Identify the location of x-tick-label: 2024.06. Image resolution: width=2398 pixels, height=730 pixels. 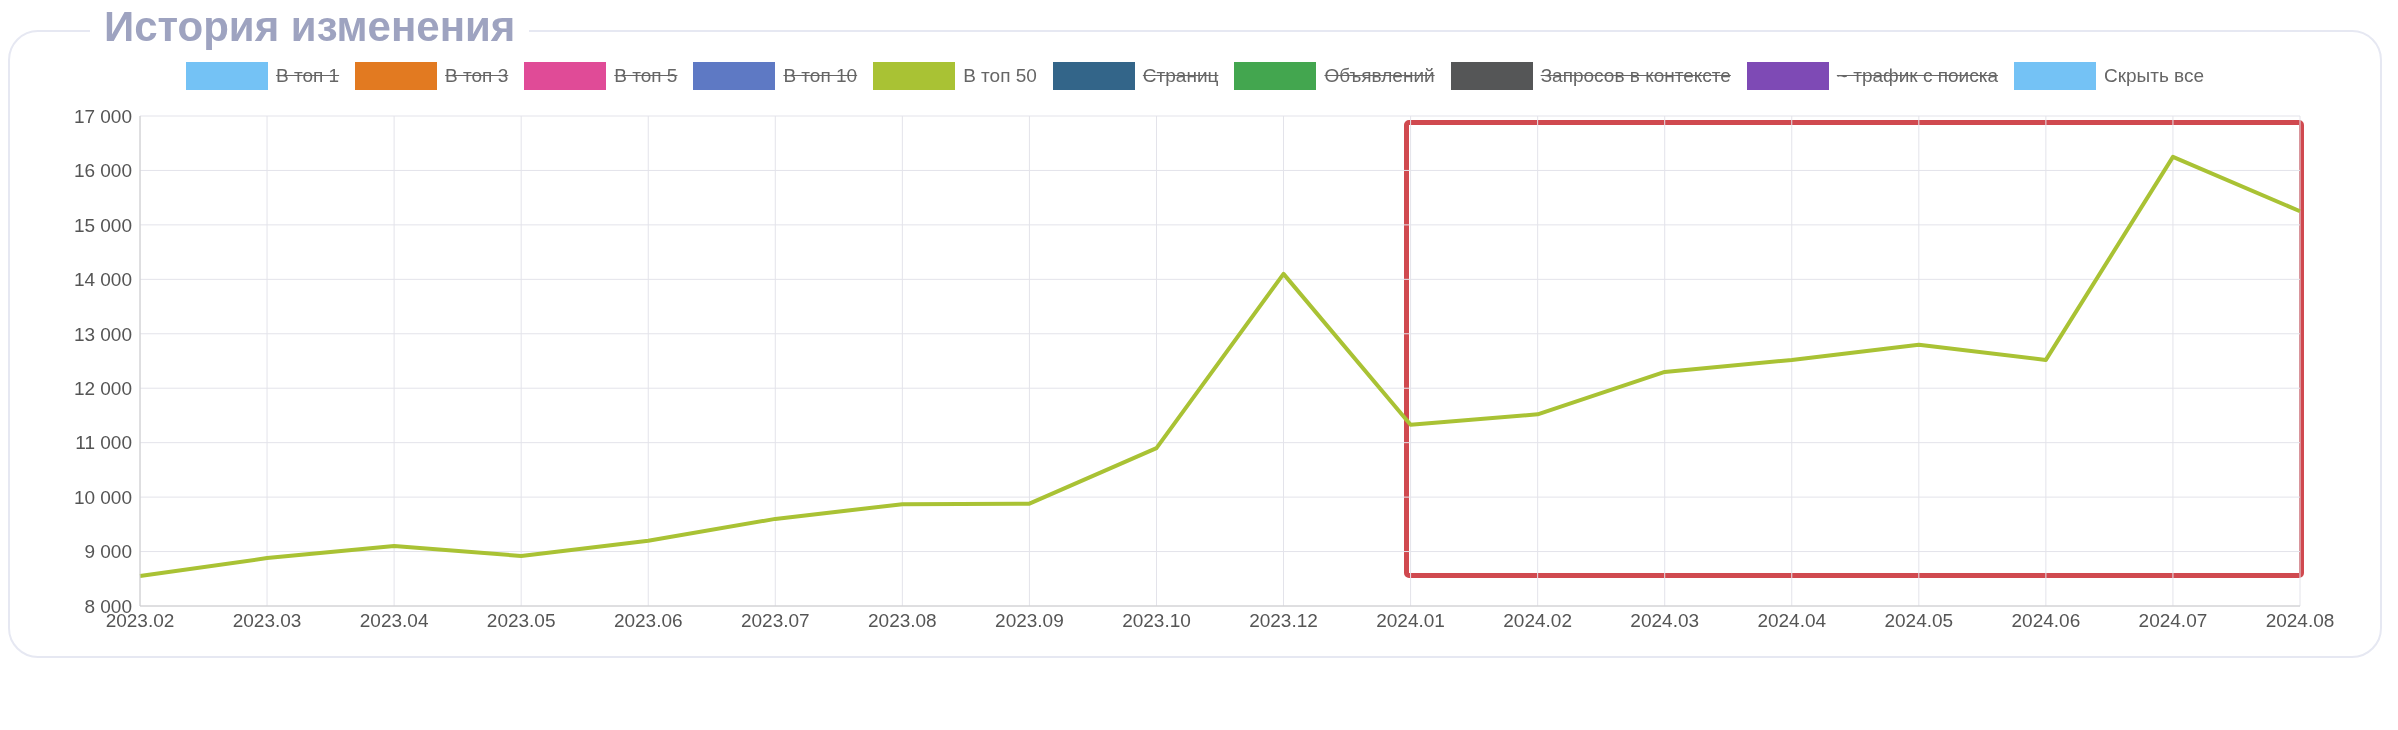
(2046, 621).